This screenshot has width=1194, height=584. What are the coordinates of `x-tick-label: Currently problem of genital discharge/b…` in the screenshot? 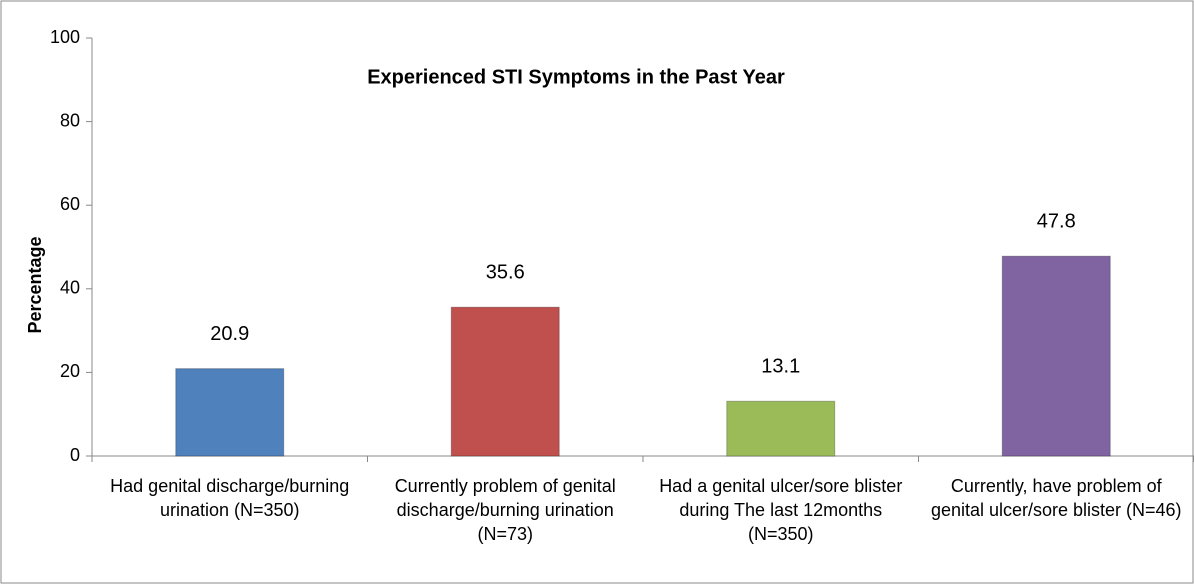 It's located at (505, 510).